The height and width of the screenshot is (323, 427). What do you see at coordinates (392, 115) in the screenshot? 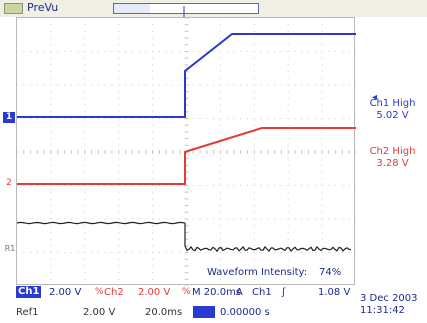
I see `ch1-measurement-value: 5.02 V` at bounding box center [392, 115].